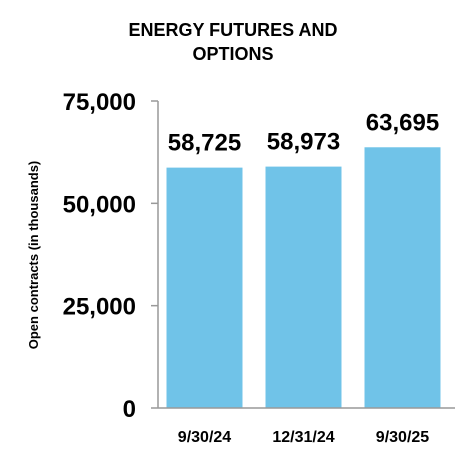 The height and width of the screenshot is (466, 466). What do you see at coordinates (204, 143) in the screenshot?
I see `bar-value-label: 58,725` at bounding box center [204, 143].